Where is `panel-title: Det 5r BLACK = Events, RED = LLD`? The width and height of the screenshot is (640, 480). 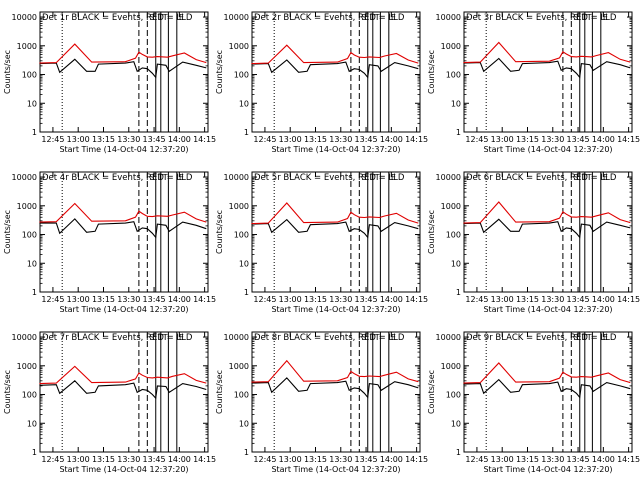 panel-title: Det 5r BLACK = Events, RED = LLD is located at coordinates (329, 178).